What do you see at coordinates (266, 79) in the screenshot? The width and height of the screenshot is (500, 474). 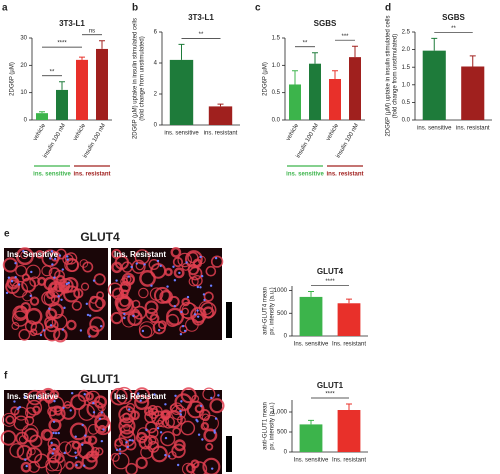 I see `y-axis-label: 2DG6P (µM)` at bounding box center [266, 79].